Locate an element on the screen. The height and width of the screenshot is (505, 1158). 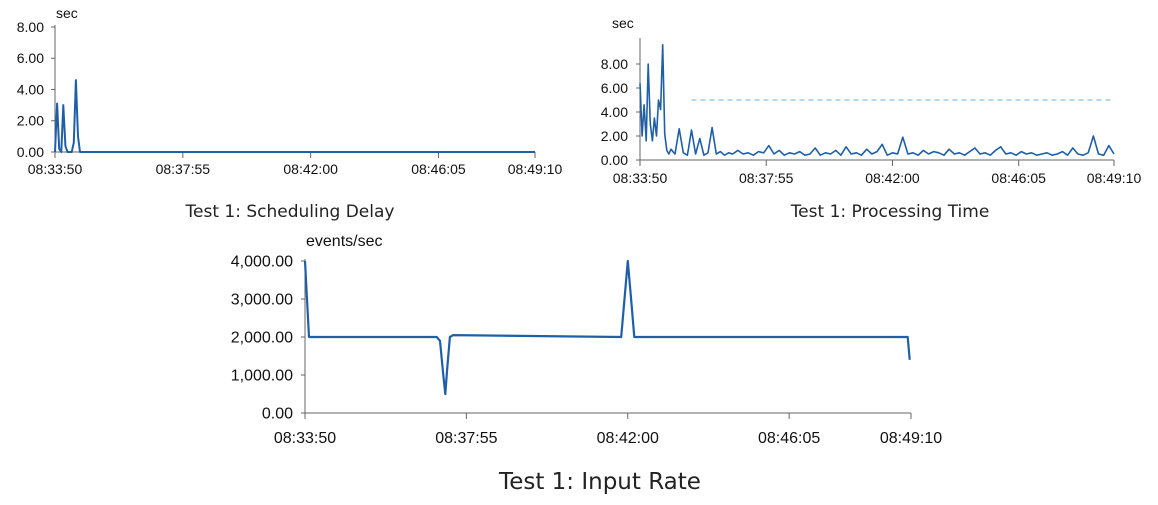
scheduling-delay-x-tick-label: 08:33:50 is located at coordinates (55, 169).